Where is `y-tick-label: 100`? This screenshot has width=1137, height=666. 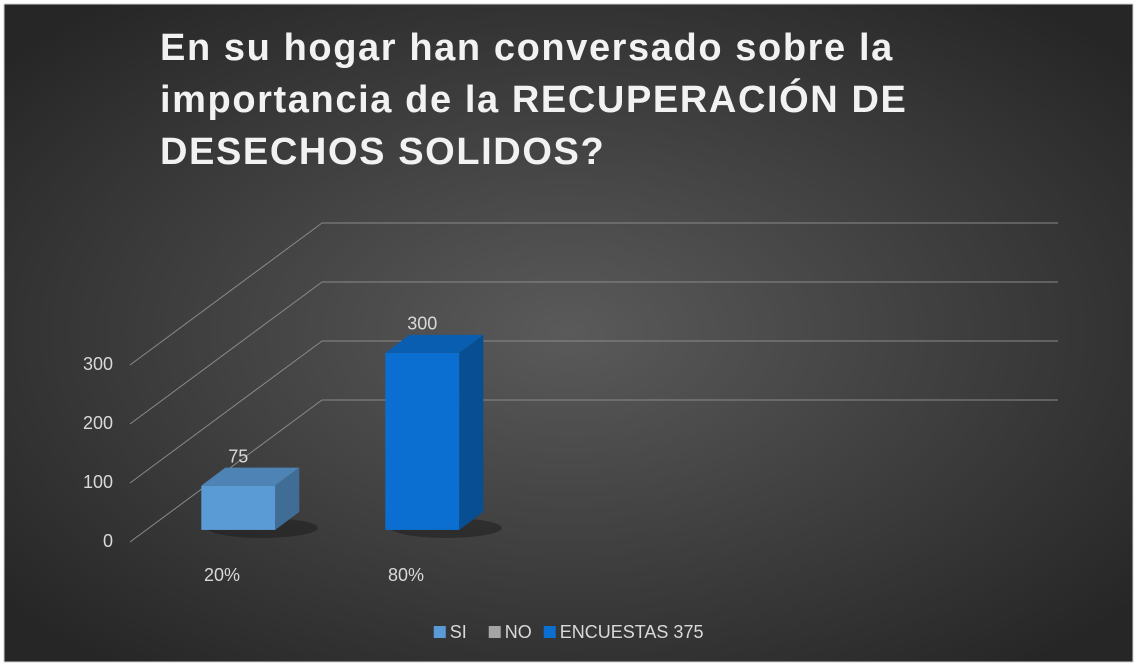
y-tick-label: 100 is located at coordinates (98, 482).